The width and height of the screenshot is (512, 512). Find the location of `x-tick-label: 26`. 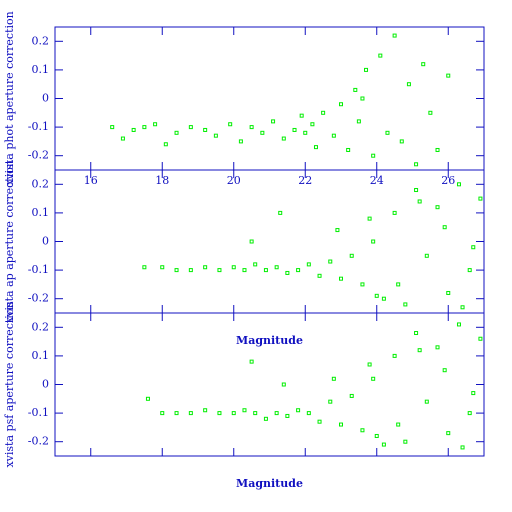

x-tick-label: 26 is located at coordinates (448, 180).